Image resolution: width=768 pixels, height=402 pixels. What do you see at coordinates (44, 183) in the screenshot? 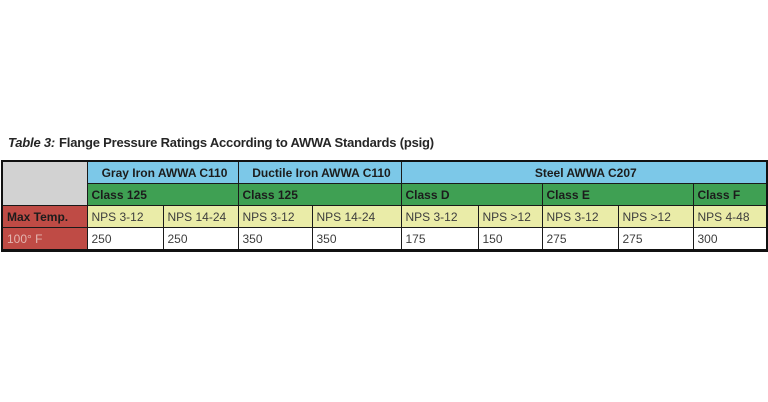
I see `corner-cell` at bounding box center [44, 183].